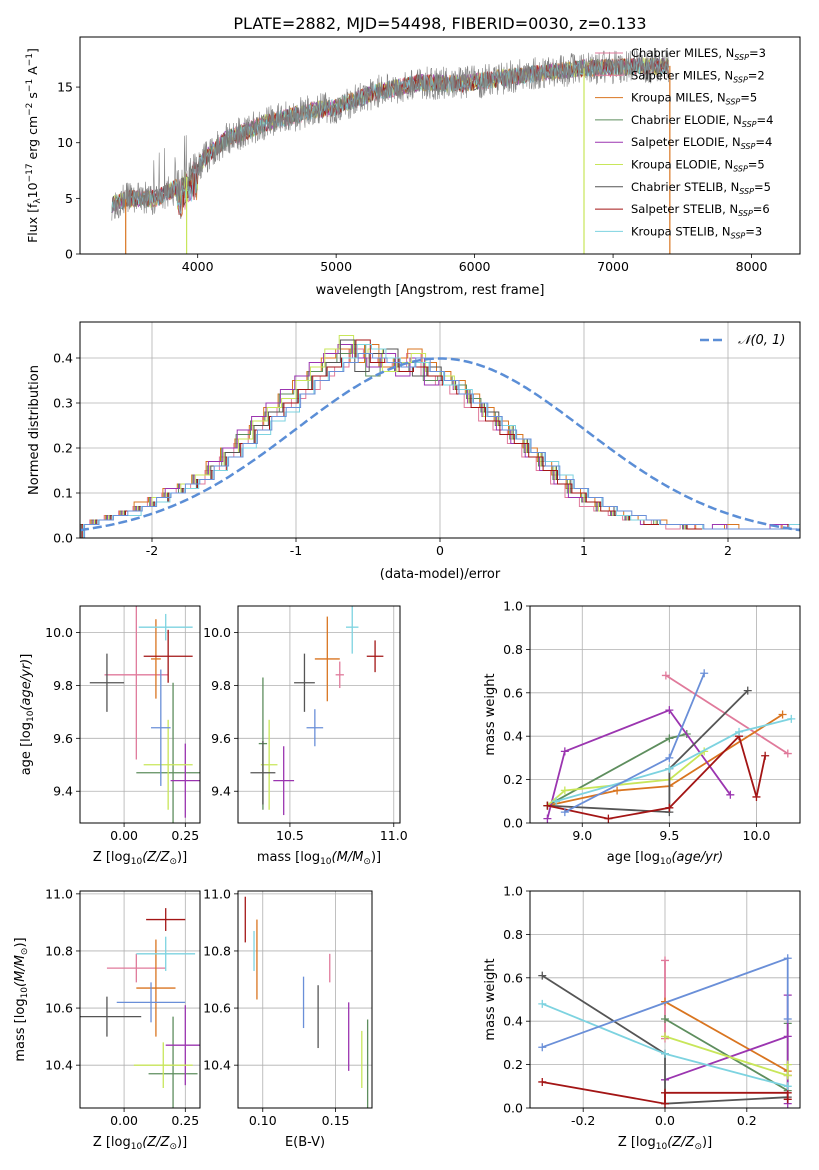  What do you see at coordinates (34, 430) in the screenshot?
I see `y-axis-label: Normed distribution` at bounding box center [34, 430].